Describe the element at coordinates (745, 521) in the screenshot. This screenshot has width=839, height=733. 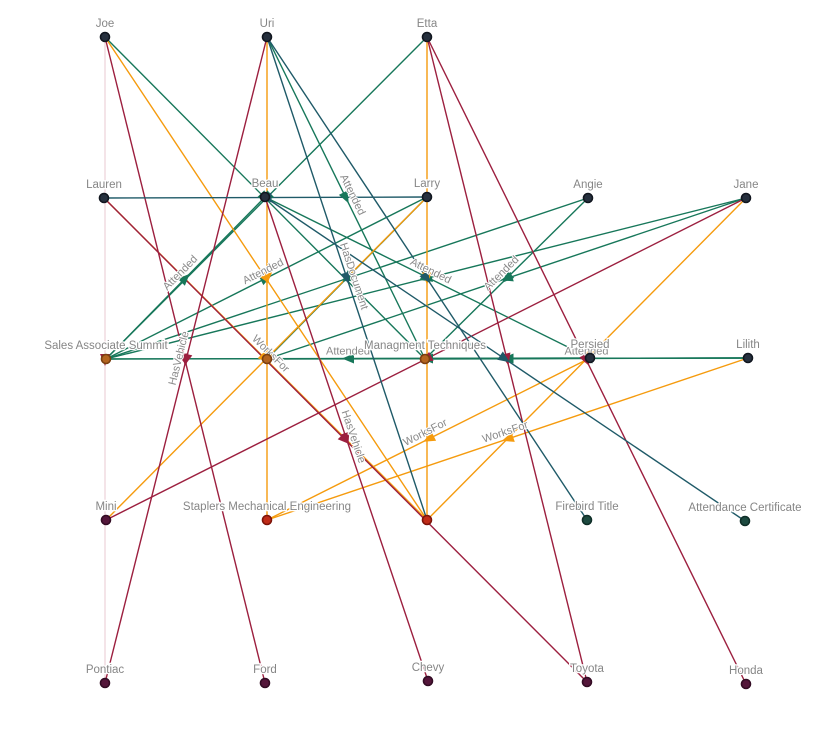
I see `graph-node-attendance-certificate` at that location.